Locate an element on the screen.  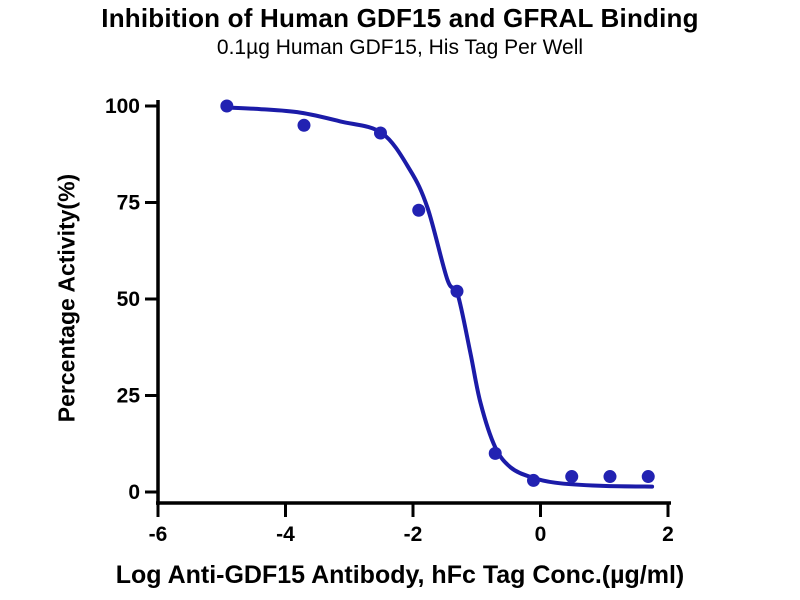
y-tick-label: 50 is located at coordinates (128, 299).